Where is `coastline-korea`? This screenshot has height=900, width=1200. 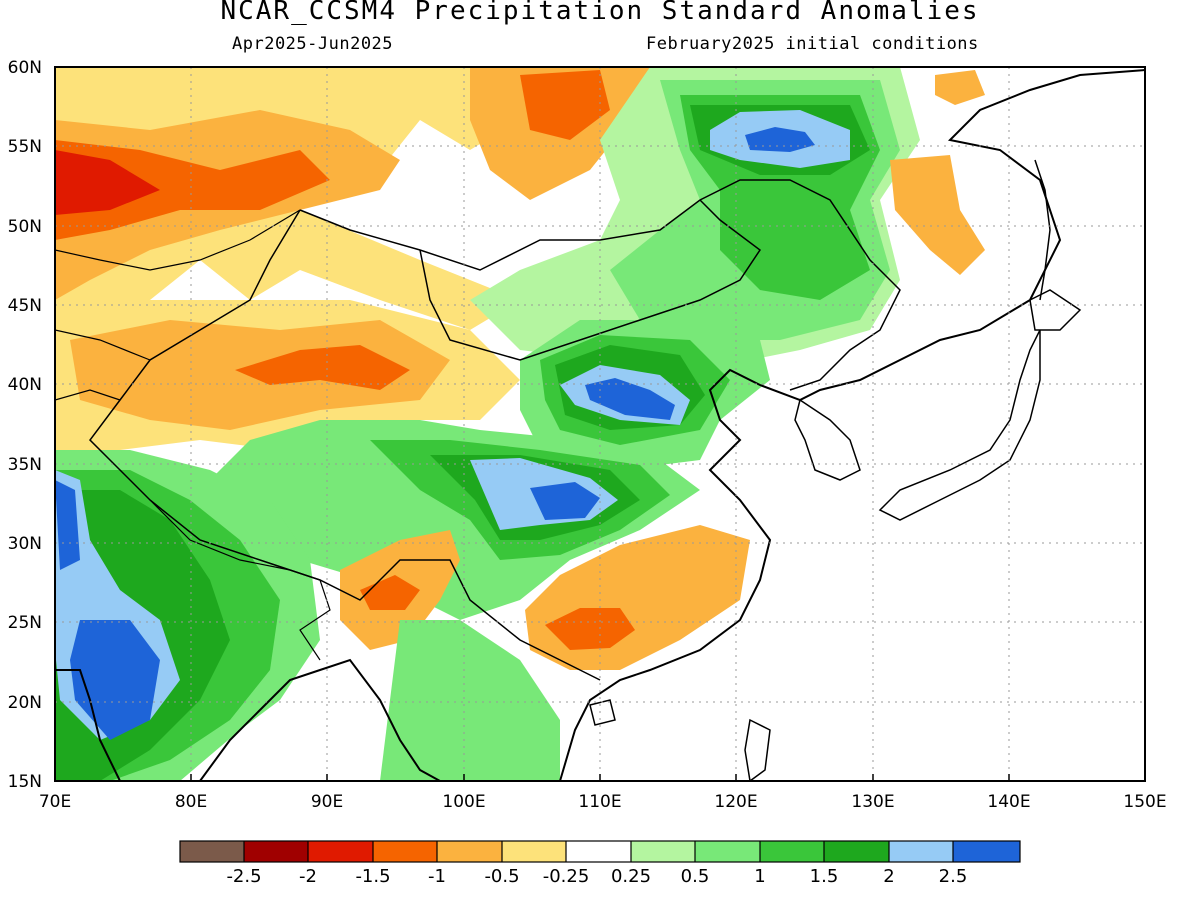 coastline-korea is located at coordinates (827, 439).